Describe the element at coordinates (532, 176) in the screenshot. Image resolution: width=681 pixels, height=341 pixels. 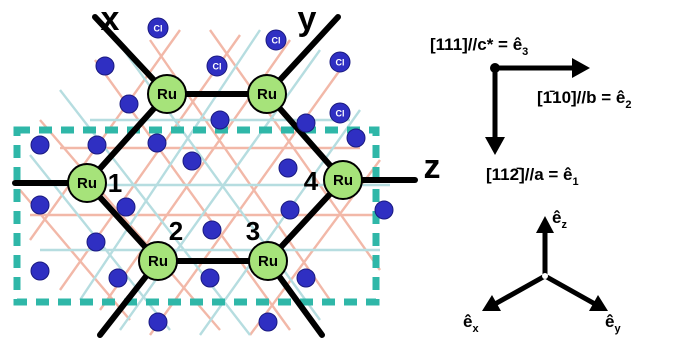
I see `a-direction-label: [112̄]//a = ê1` at that location.